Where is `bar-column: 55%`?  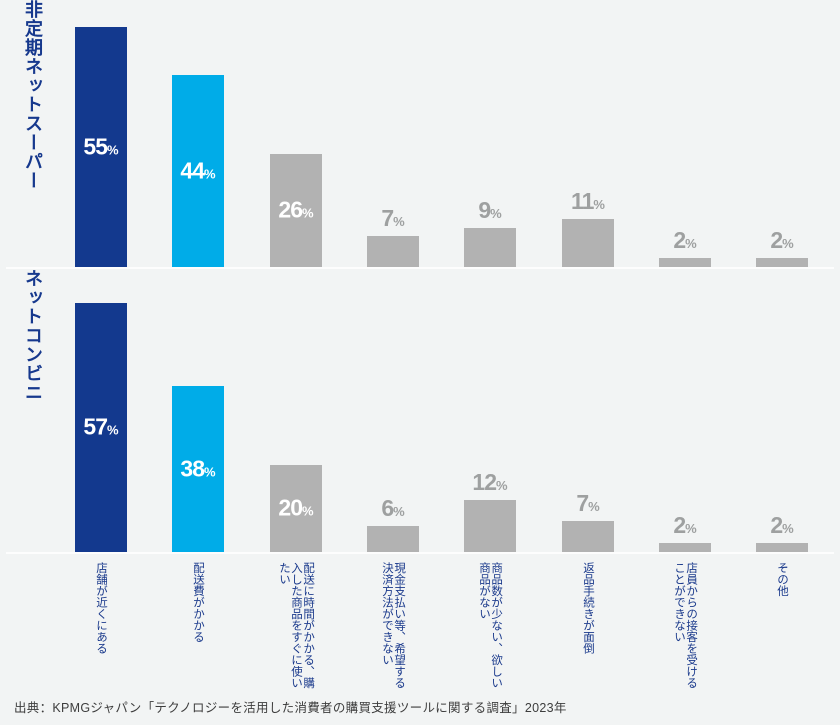
bar-column: 55% is located at coordinates (101, 133).